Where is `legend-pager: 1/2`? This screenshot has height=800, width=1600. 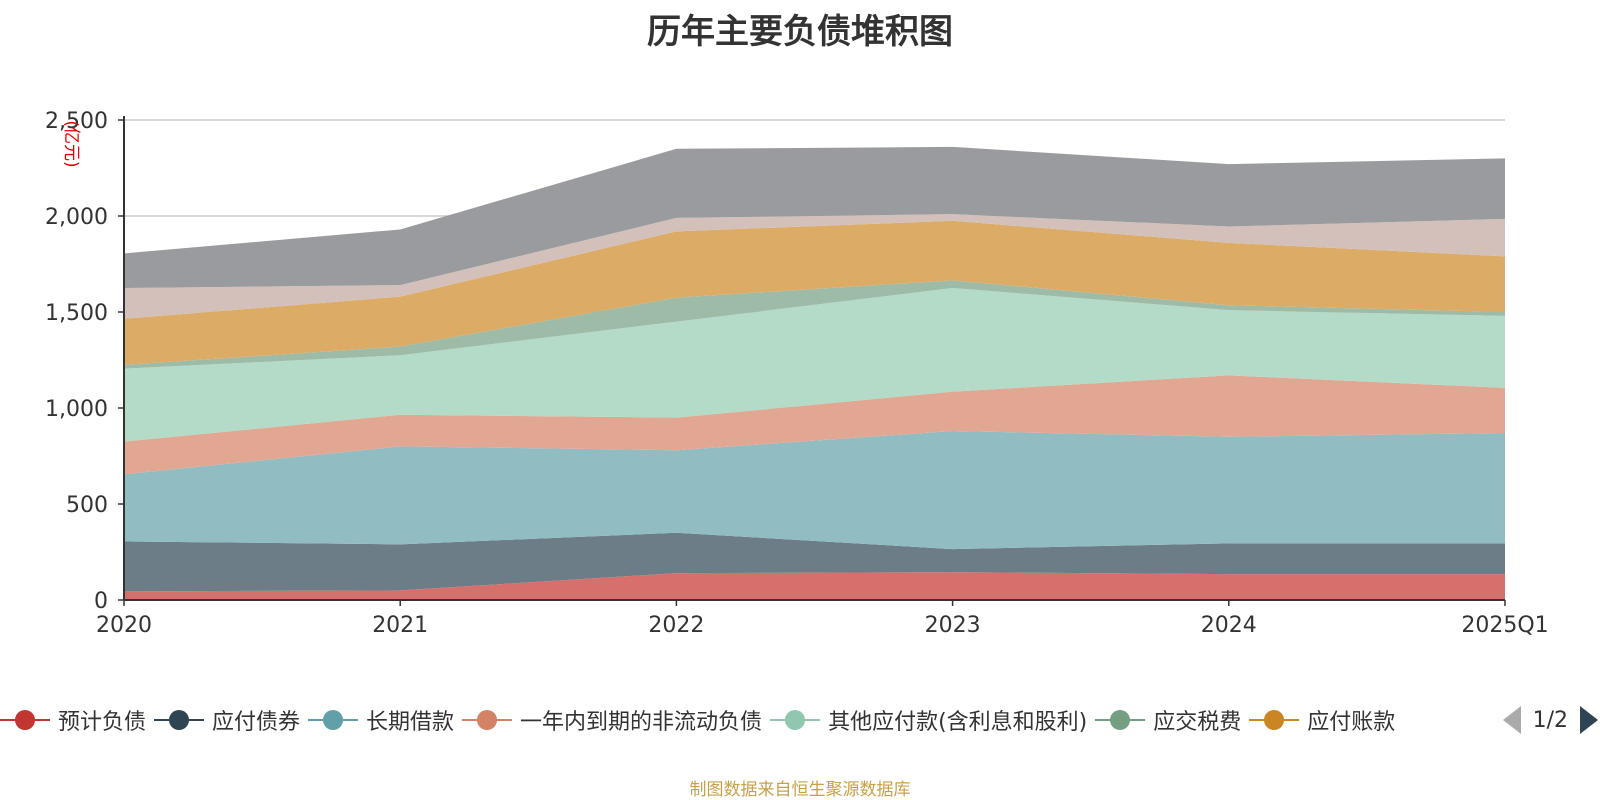
legend-pager: 1/2 is located at coordinates (1545, 720).